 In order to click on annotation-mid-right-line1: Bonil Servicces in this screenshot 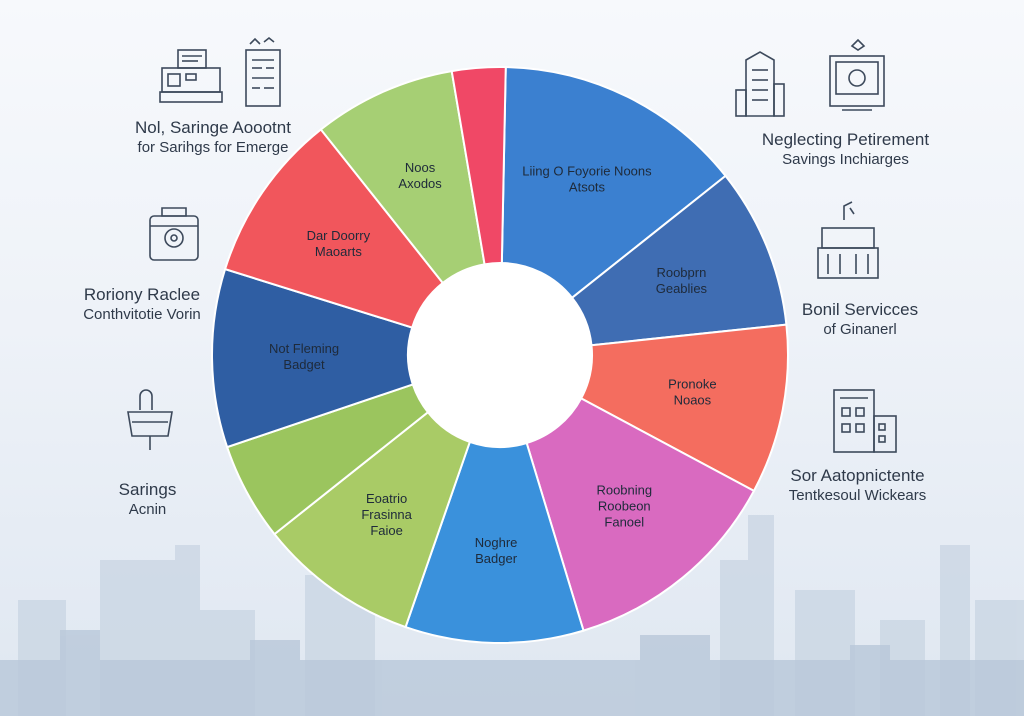, I will do `click(860, 309)`.